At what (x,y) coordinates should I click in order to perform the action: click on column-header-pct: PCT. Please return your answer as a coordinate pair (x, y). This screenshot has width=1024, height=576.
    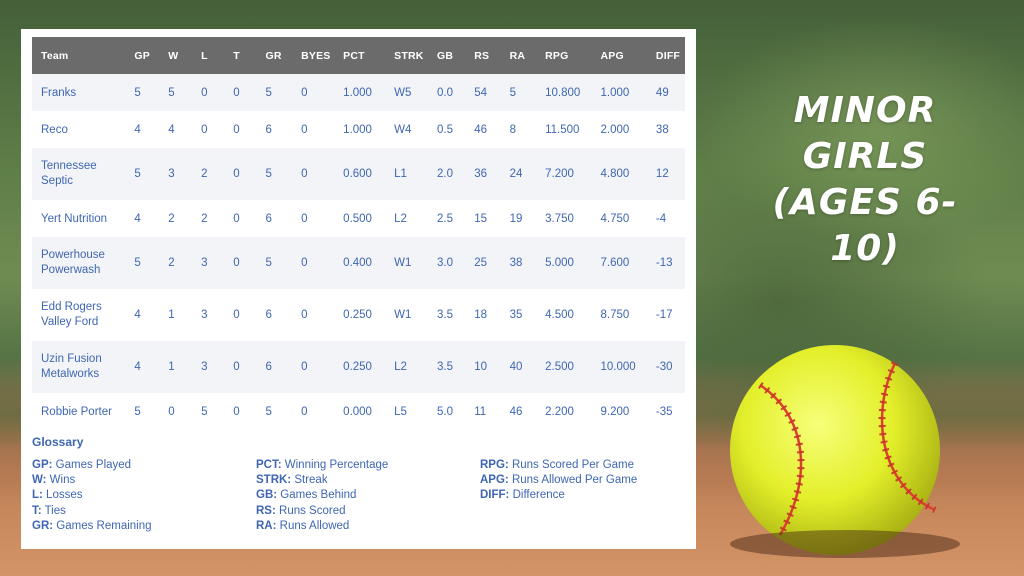
    Looking at the image, I should click on (365, 55).